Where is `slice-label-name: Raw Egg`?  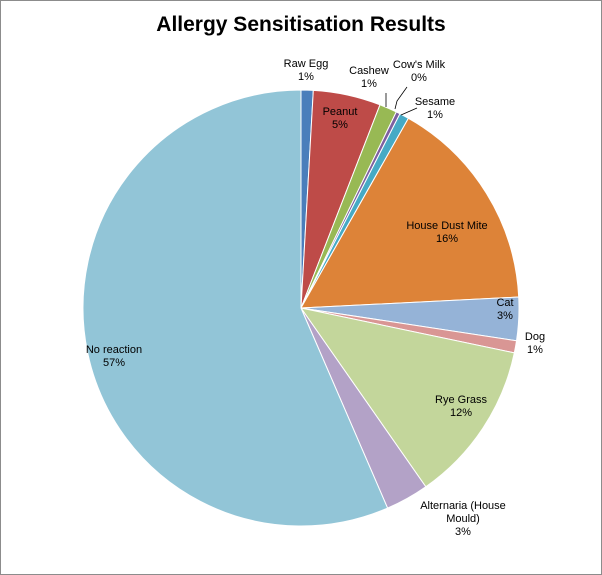 slice-label-name: Raw Egg is located at coordinates (306, 64).